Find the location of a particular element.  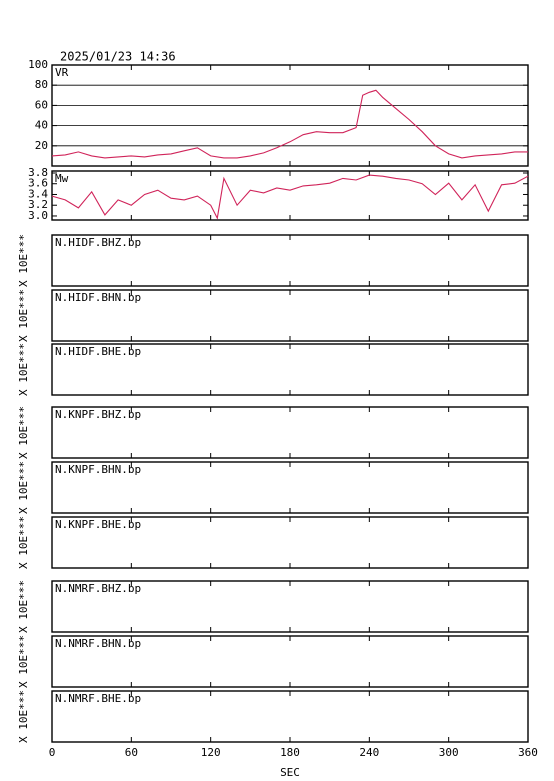

y-tick-label: 20 is located at coordinates (41, 145).